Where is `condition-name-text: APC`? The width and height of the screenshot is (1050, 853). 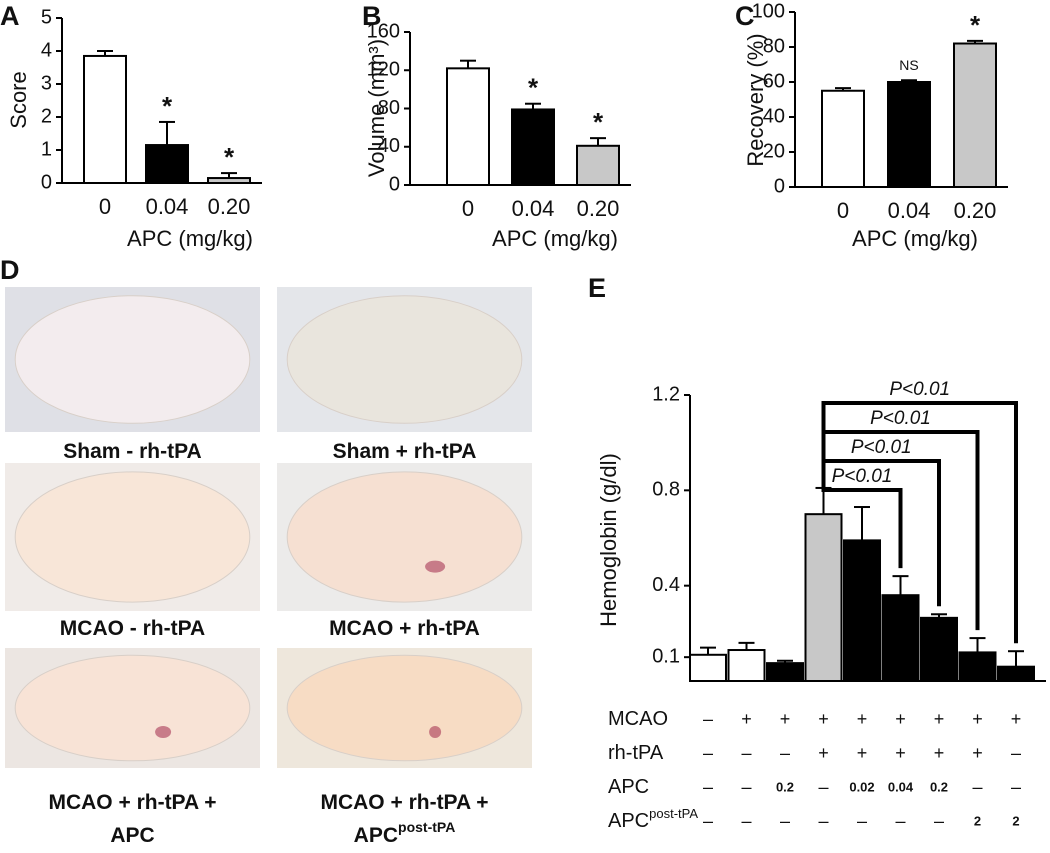
condition-name-text: APC is located at coordinates (628, 787).